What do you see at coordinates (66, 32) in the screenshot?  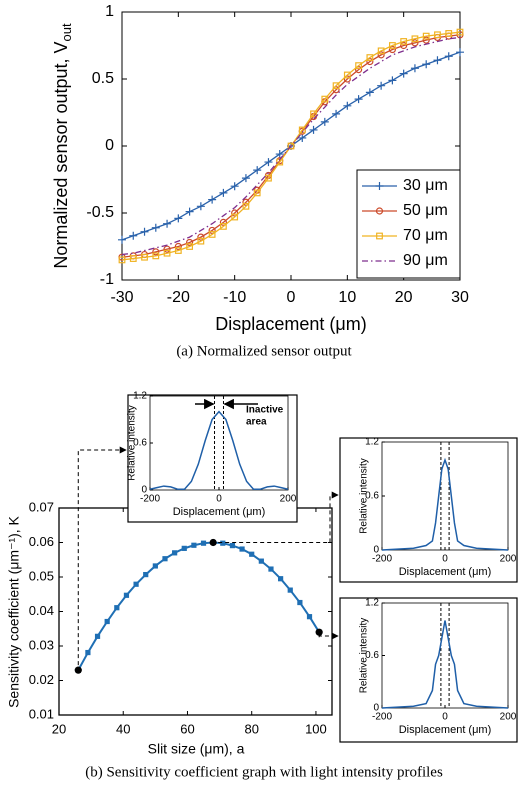 I see `y-label-sub: out` at bounding box center [66, 32].